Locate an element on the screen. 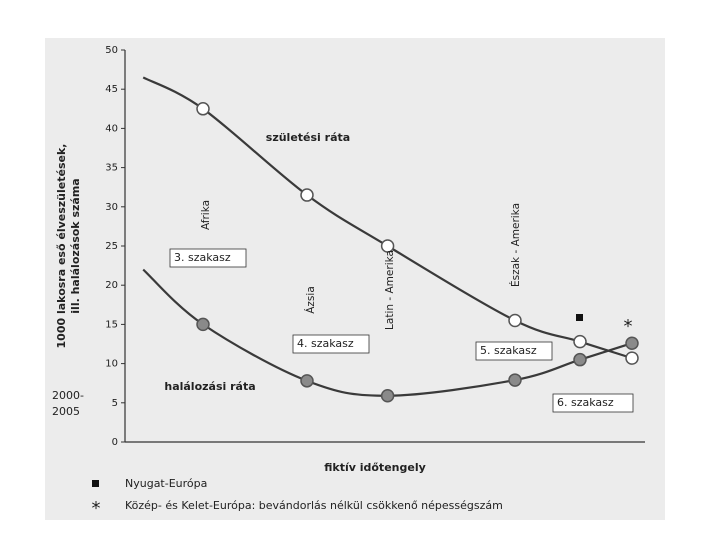  y-tick-label: 20 is located at coordinates (111, 285).